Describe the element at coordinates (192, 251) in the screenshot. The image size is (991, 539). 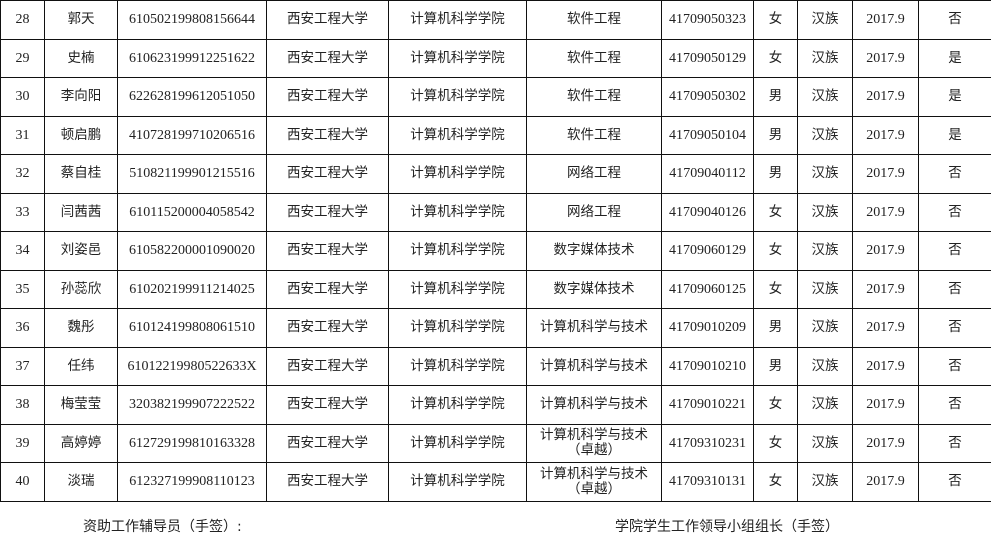
I see `id-number-cell: 610582200001090020` at that location.